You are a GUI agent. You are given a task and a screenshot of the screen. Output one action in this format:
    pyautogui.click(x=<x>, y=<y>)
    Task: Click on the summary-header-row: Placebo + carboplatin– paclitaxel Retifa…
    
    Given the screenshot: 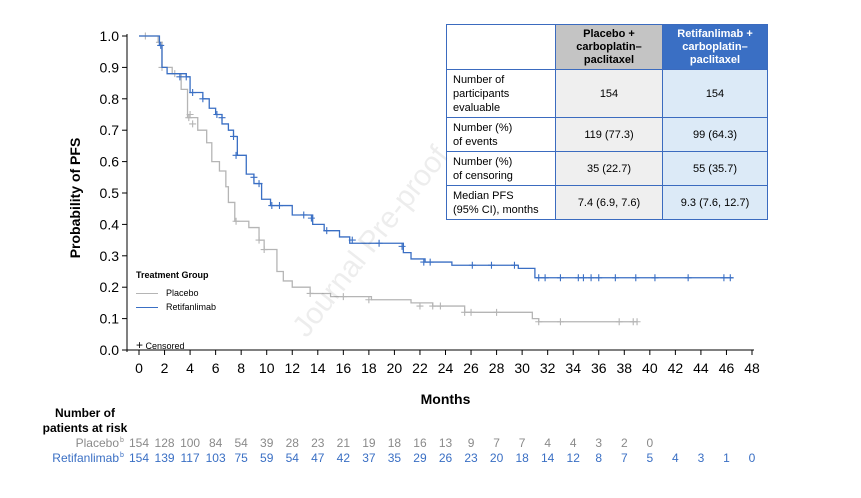 What is the action you would take?
    pyautogui.click(x=607, y=47)
    